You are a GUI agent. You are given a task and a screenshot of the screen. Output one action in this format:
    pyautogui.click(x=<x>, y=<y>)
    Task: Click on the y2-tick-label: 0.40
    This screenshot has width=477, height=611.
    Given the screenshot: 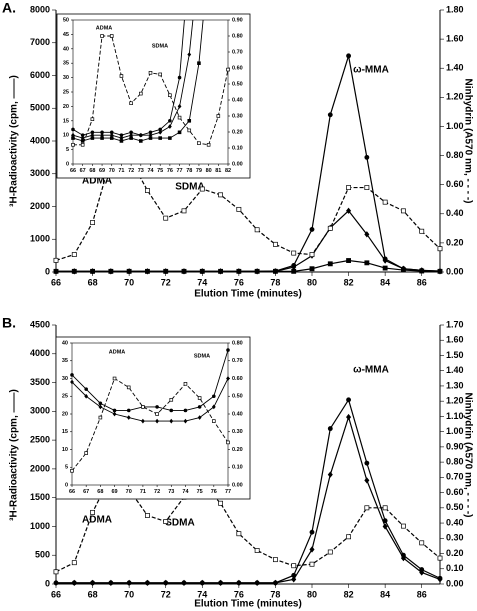 What is the action you would take?
    pyautogui.click(x=237, y=100)
    